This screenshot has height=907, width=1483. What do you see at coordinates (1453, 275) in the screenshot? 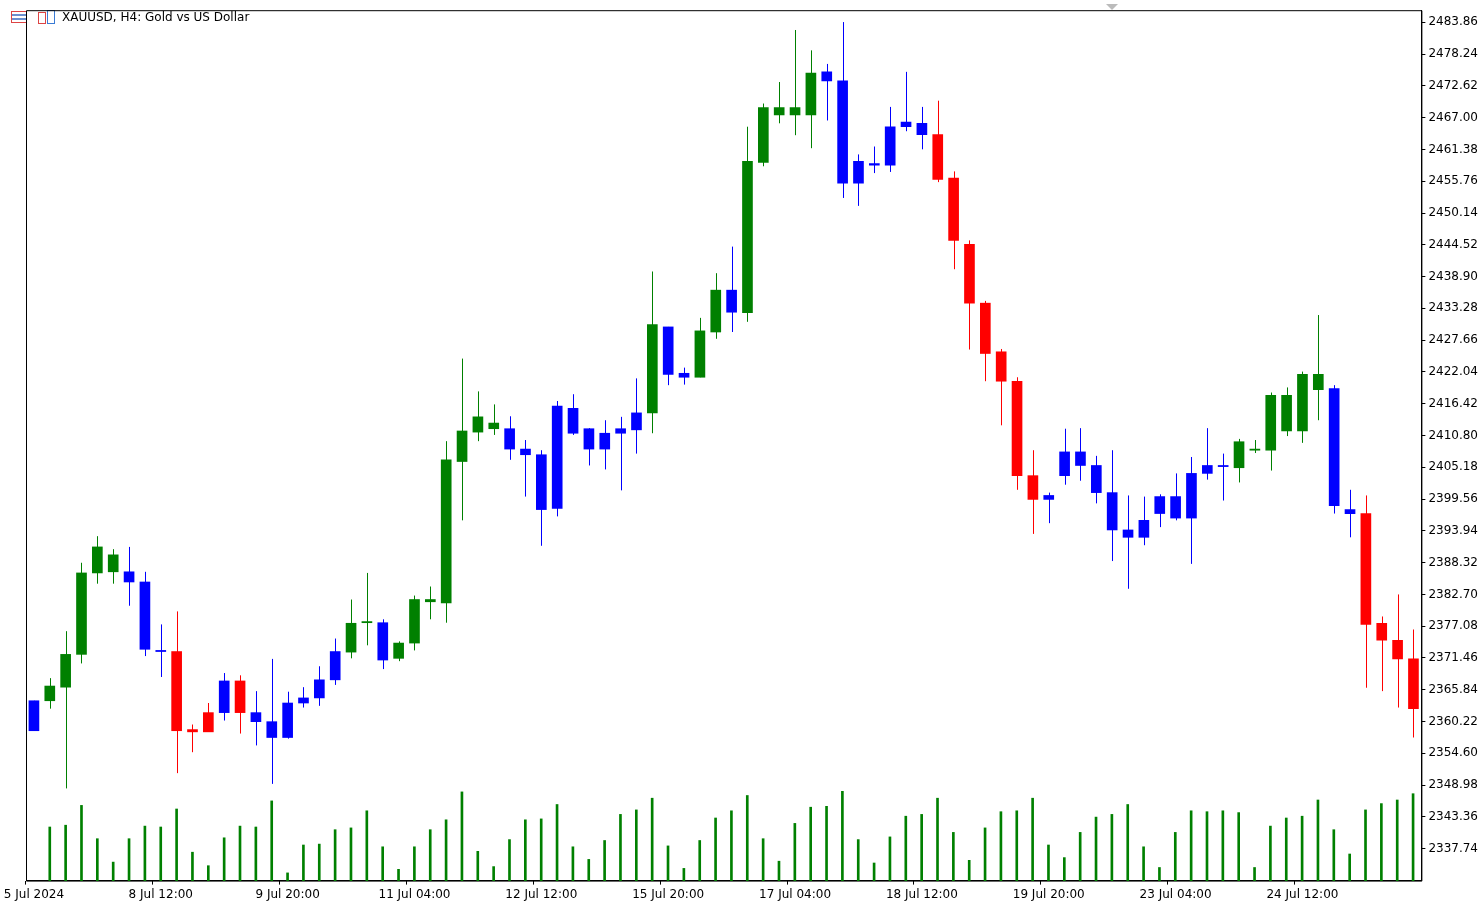
I see `y-tick-label: 2438.90` at bounding box center [1453, 275].